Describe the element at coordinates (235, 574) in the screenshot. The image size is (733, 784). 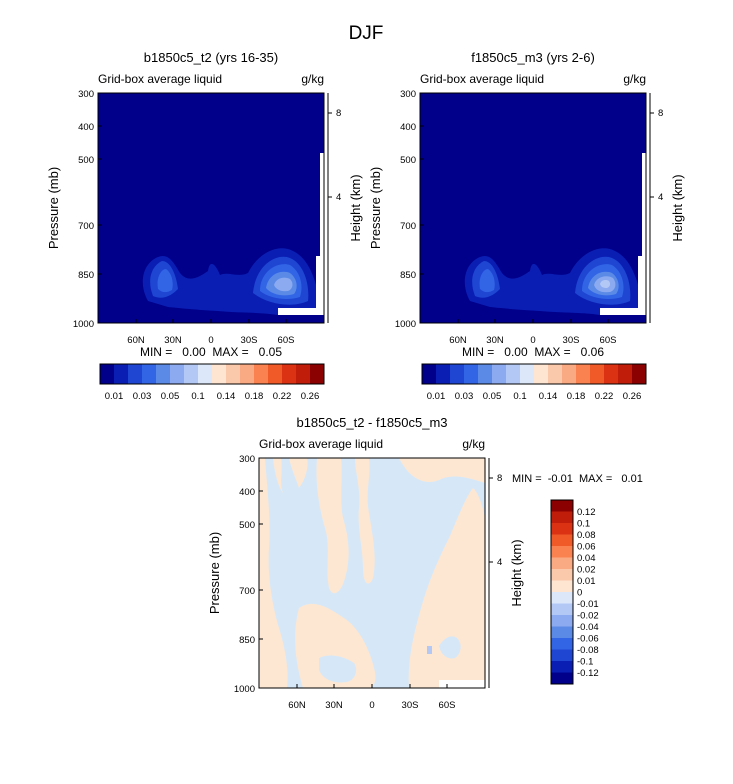
I see `panel-bottom-y-axis: 300 400 500 700 850 1000 Pressure (mb)` at that location.